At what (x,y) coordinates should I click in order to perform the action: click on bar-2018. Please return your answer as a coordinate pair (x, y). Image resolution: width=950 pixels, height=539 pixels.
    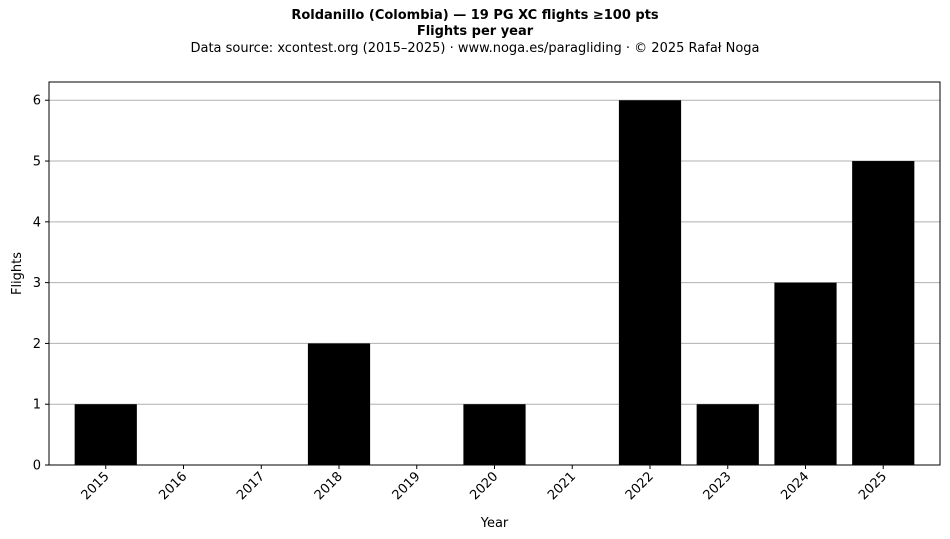
    Looking at the image, I should click on (339, 404).